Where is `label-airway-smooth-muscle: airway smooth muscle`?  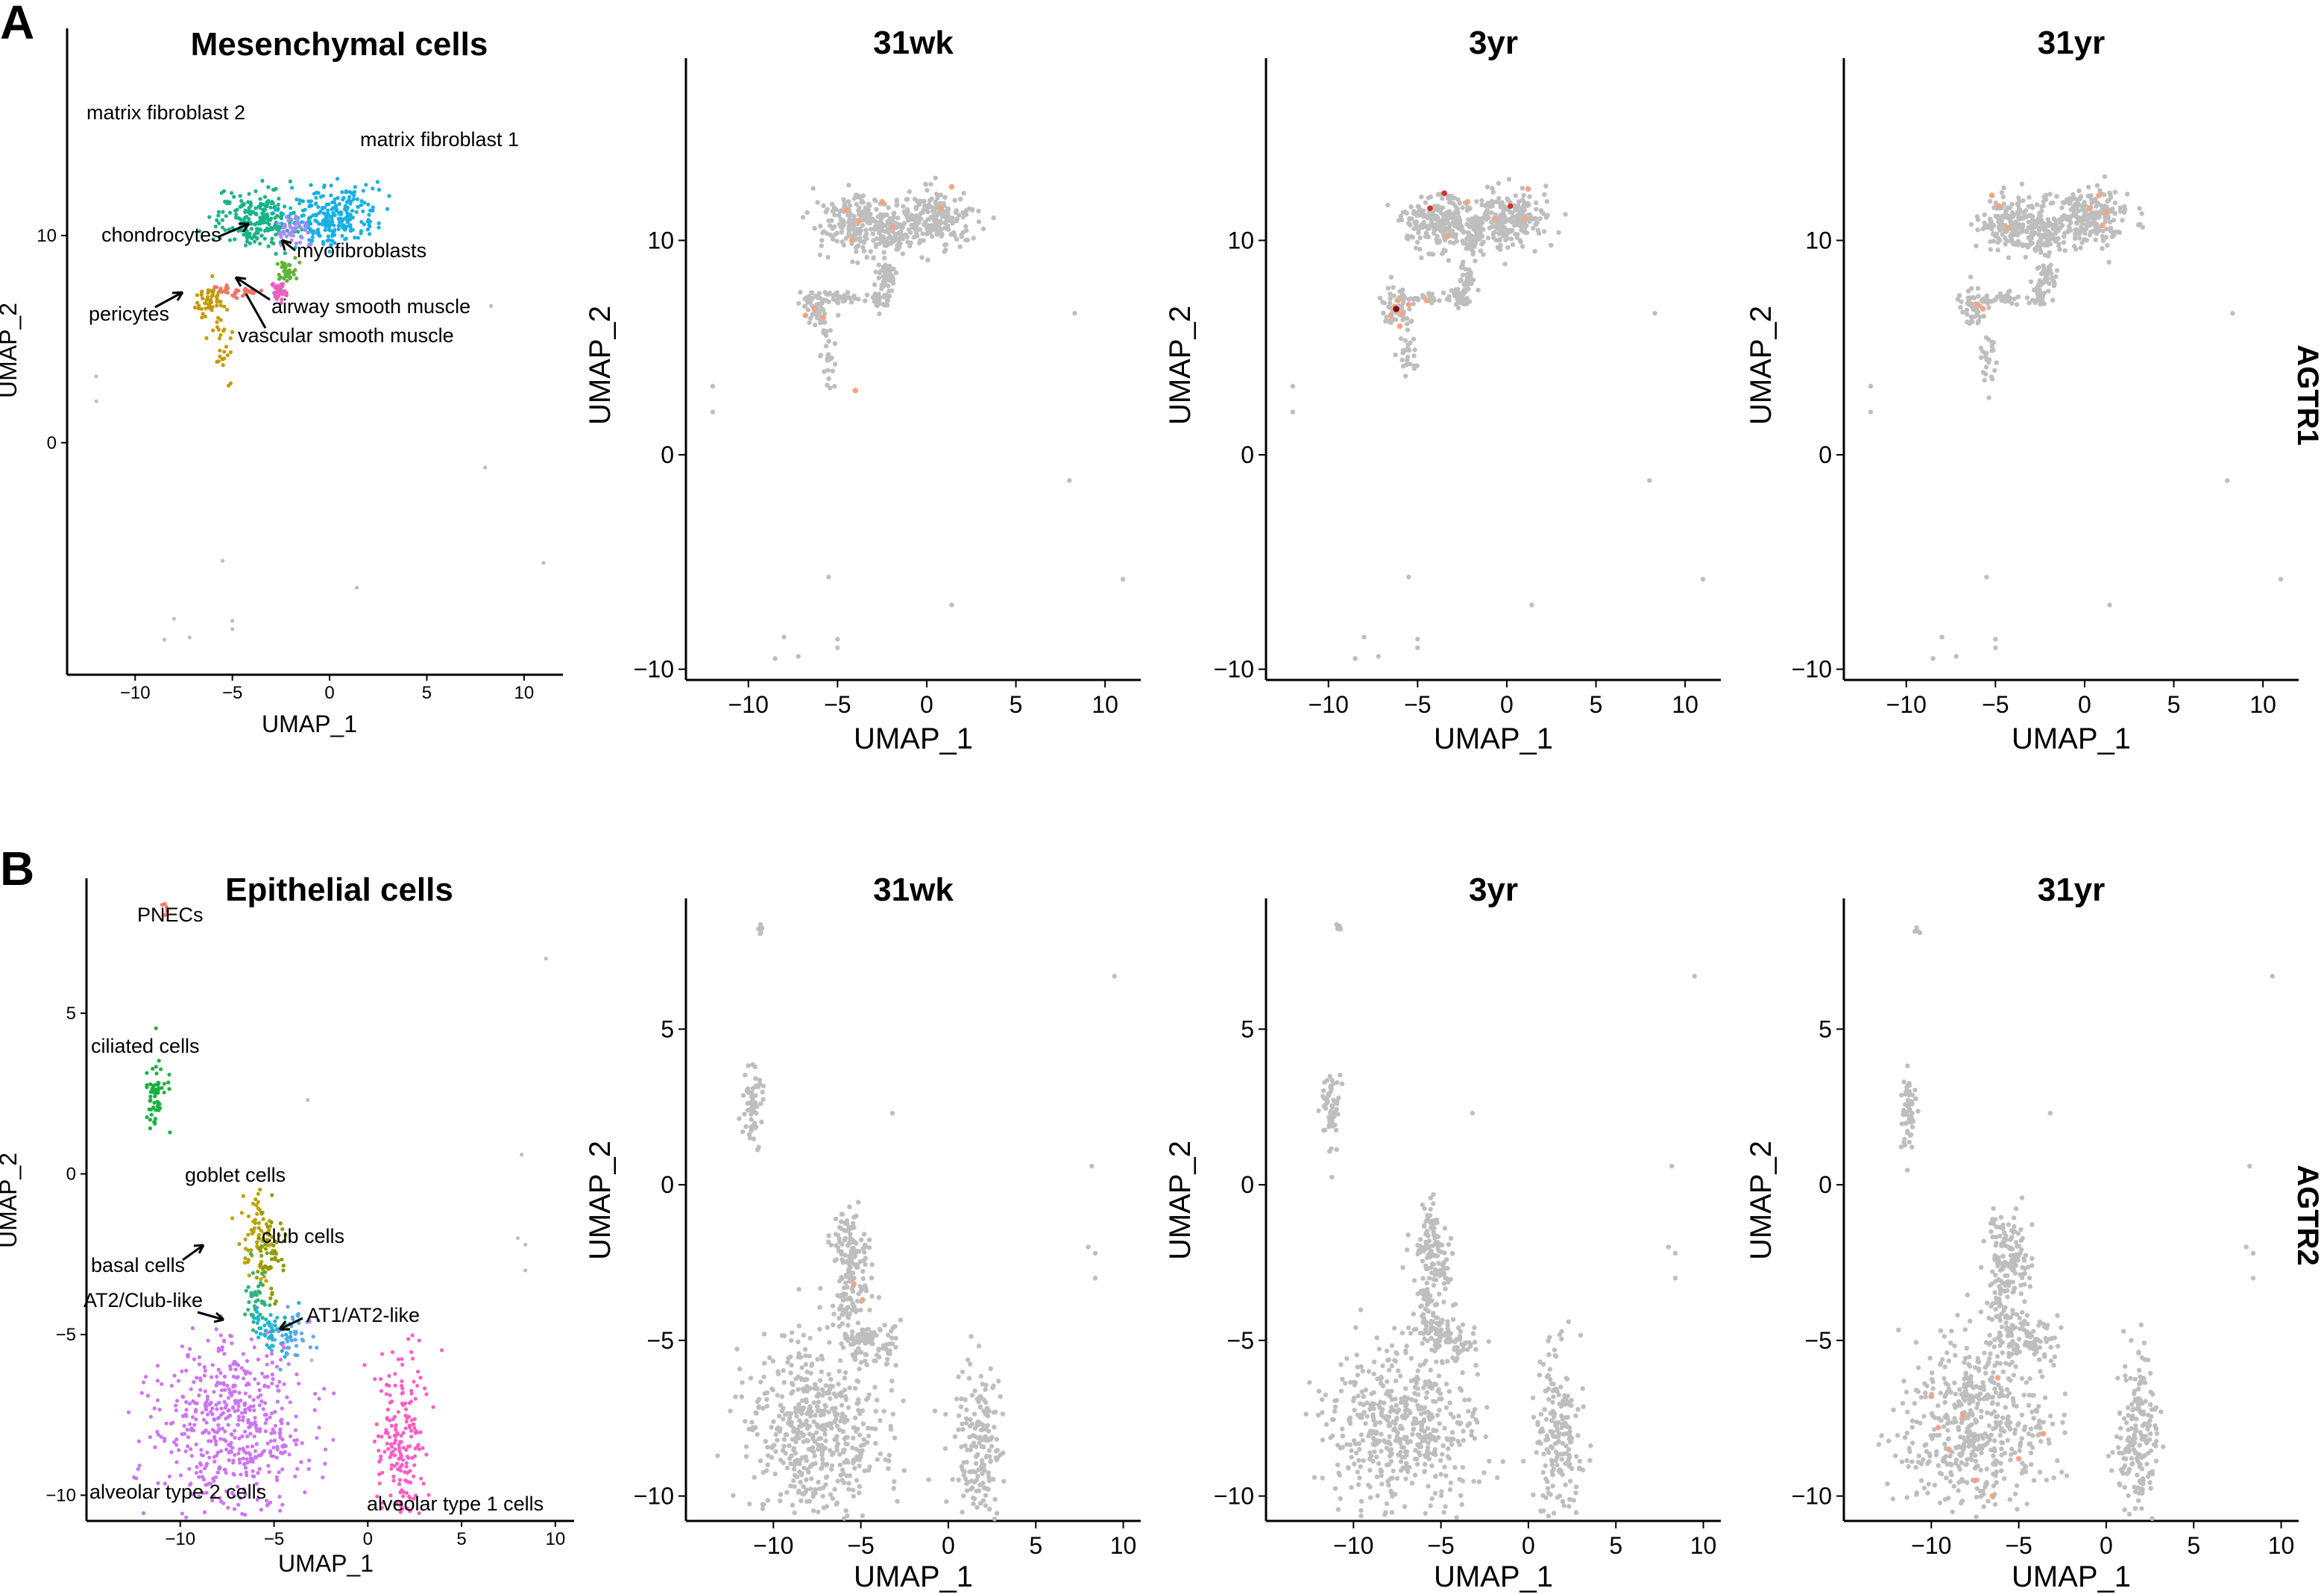
label-airway-smooth-muscle: airway smooth muscle is located at coordinates (370, 307).